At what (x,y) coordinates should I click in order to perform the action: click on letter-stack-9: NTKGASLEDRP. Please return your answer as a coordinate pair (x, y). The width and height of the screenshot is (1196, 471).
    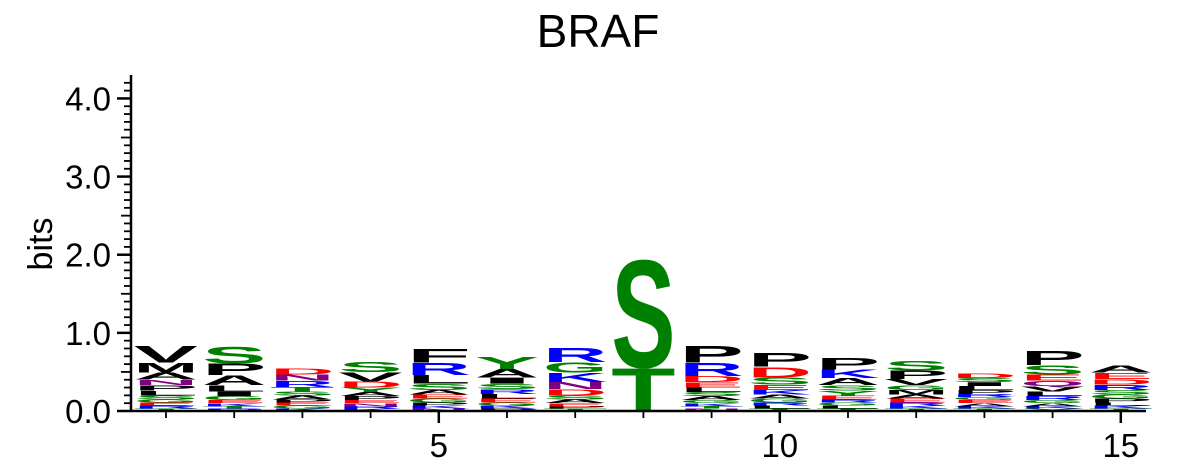
    Looking at the image, I should click on (712, 376).